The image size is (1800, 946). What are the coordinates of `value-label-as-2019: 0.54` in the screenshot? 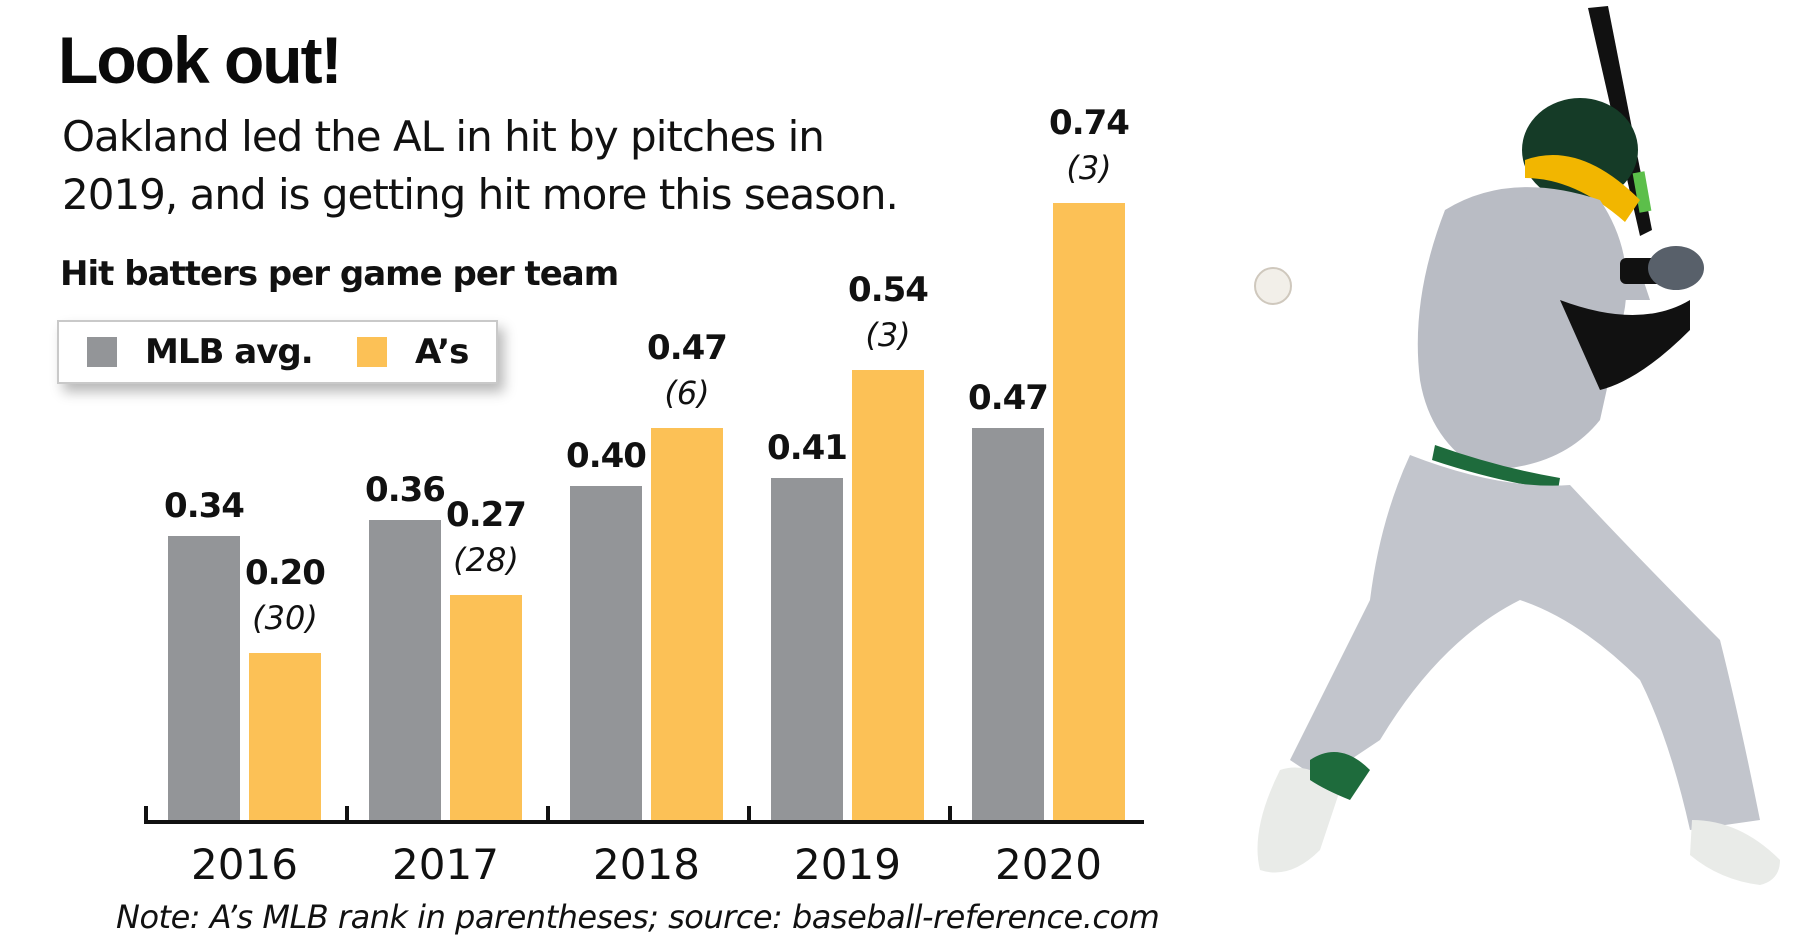 It's located at (888, 289).